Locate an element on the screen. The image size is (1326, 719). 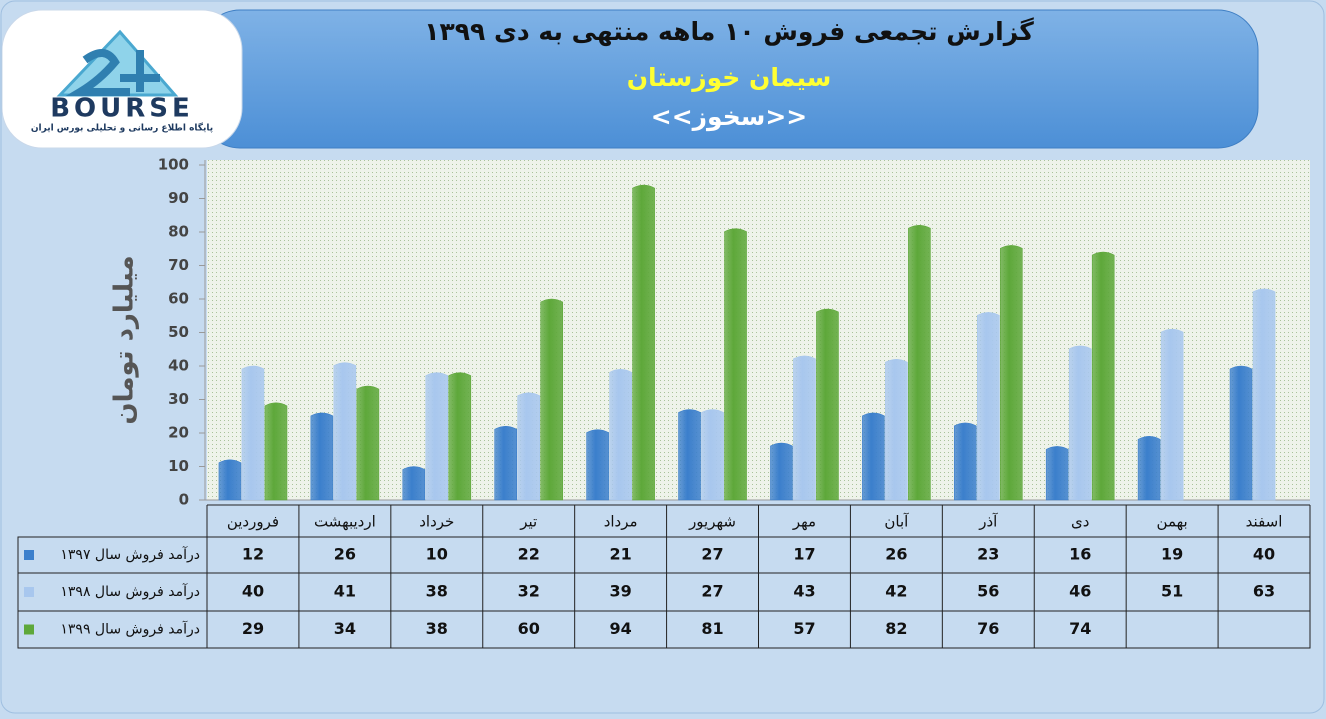
table-value: 76 is located at coordinates (988, 628).